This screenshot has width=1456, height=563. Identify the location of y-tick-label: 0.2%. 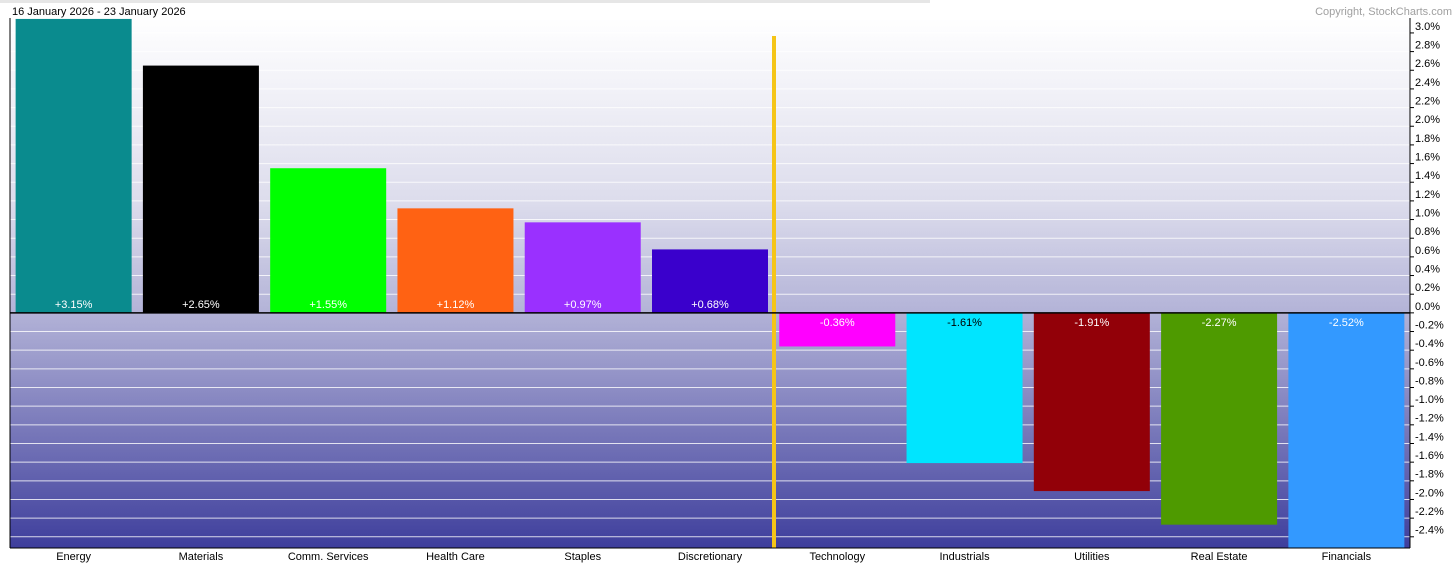
(1427, 288).